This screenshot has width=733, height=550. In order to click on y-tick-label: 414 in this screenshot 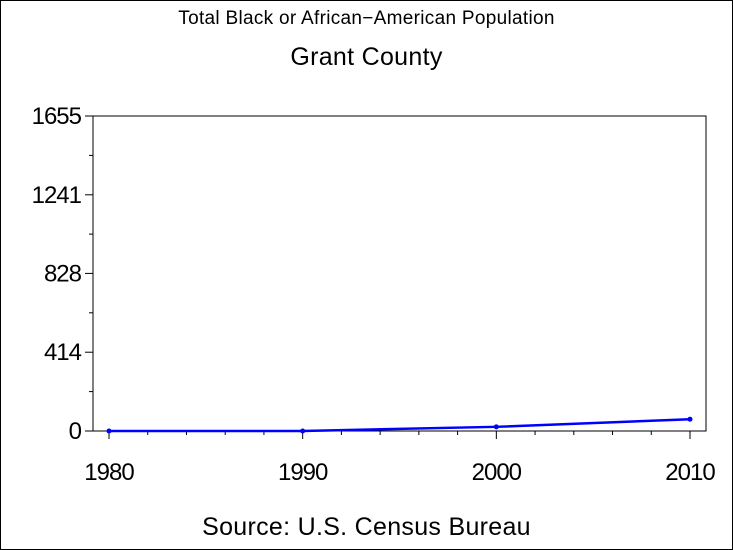, I will do `click(63, 352)`.